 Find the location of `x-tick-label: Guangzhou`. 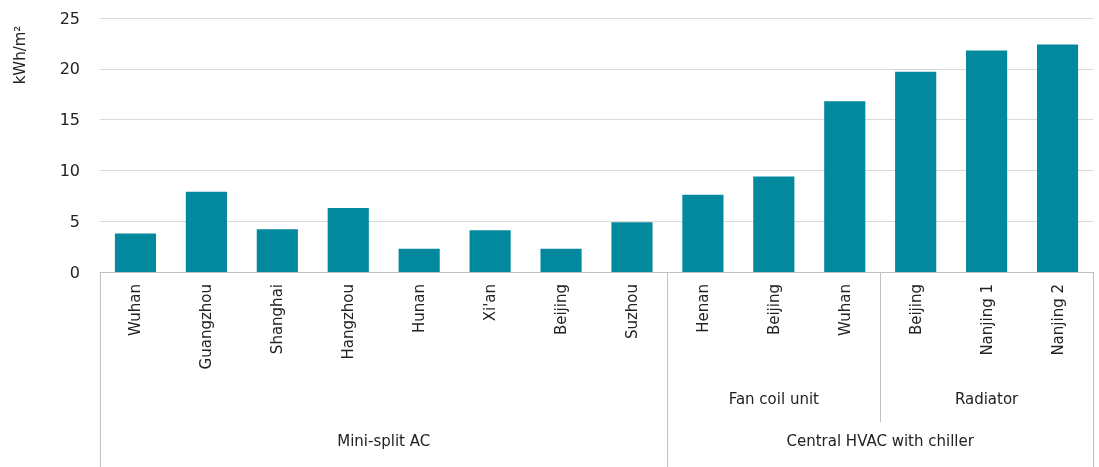

x-tick-label: Guangzhou is located at coordinates (206, 327).